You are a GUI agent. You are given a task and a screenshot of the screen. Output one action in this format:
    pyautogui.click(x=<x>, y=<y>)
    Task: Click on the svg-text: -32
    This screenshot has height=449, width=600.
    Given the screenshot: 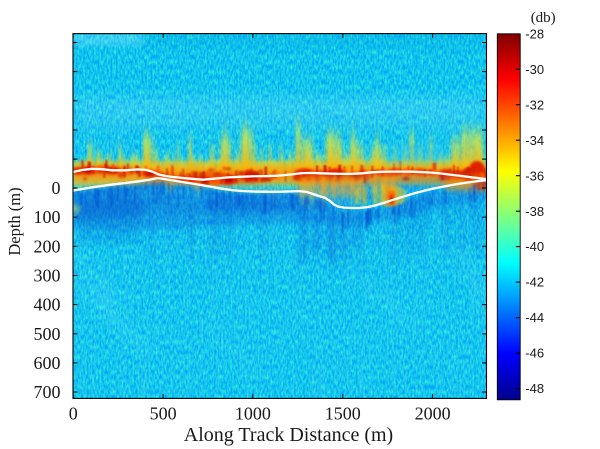 What is the action you would take?
    pyautogui.click(x=534, y=104)
    